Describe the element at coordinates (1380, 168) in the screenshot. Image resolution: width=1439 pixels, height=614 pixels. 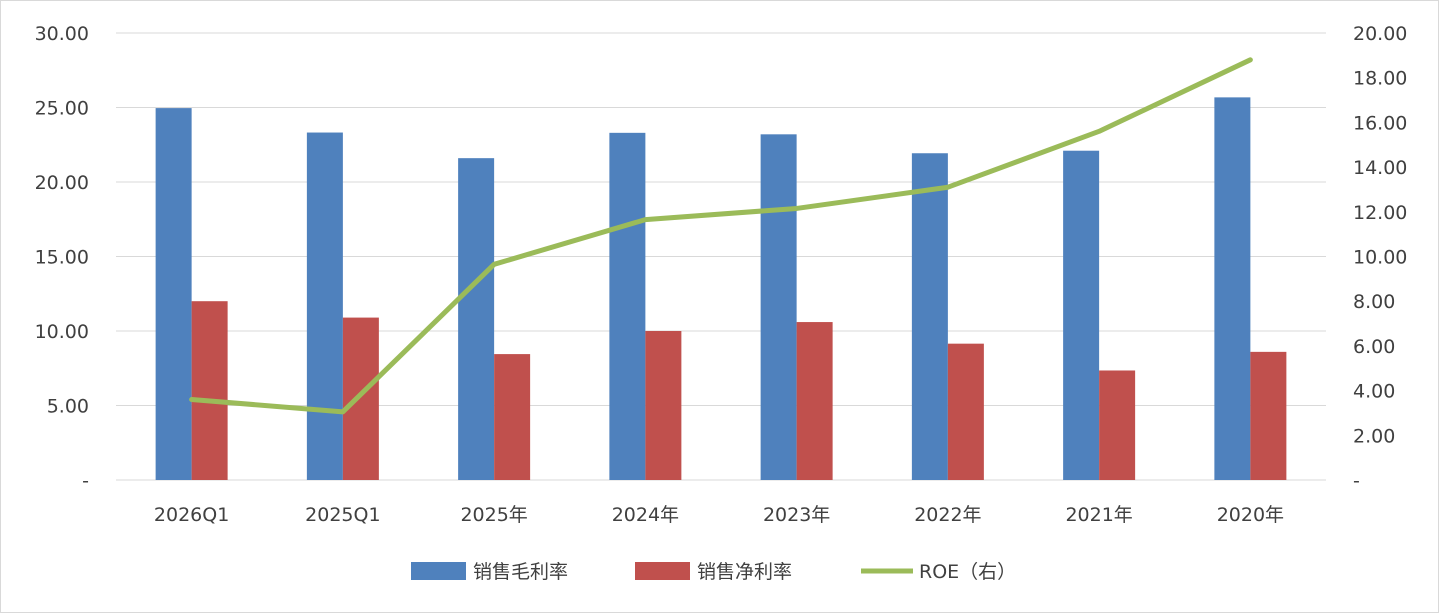
I see `right-tick-label: 14.00` at that location.